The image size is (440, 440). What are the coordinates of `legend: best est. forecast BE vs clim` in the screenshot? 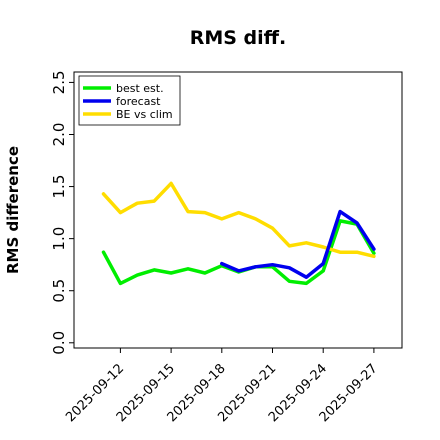 It's located at (129, 100).